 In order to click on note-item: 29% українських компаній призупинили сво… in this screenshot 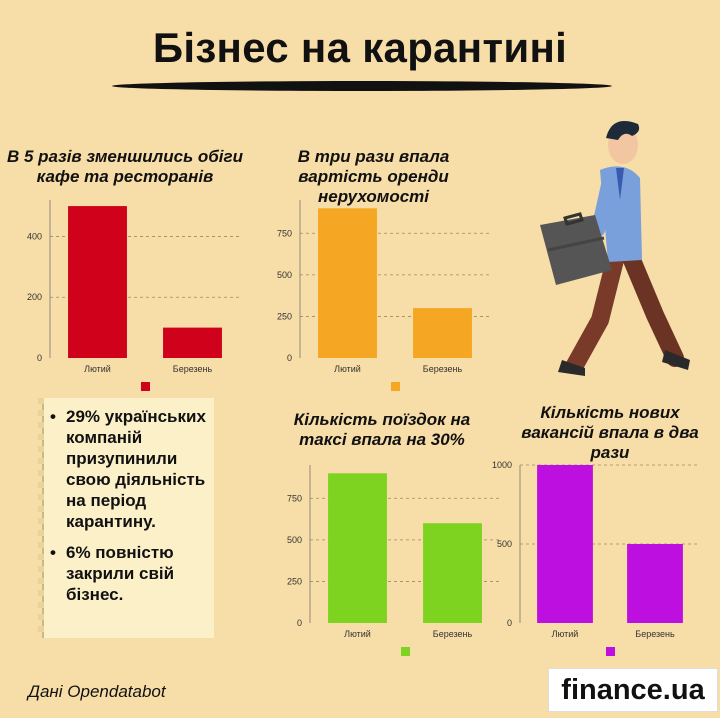, I will do `click(132, 469)`.